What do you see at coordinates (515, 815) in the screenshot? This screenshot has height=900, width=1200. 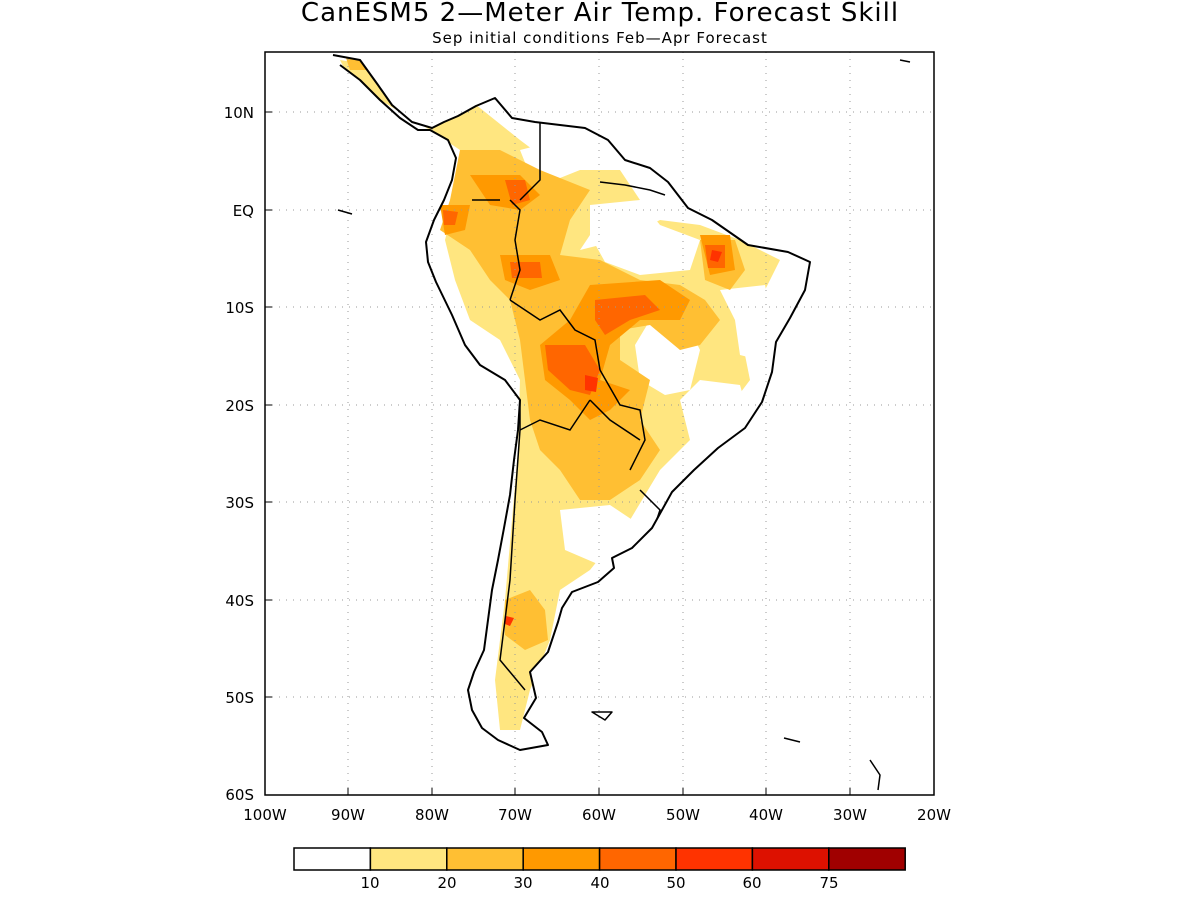 I see `x-tick-label: 70W` at bounding box center [515, 815].